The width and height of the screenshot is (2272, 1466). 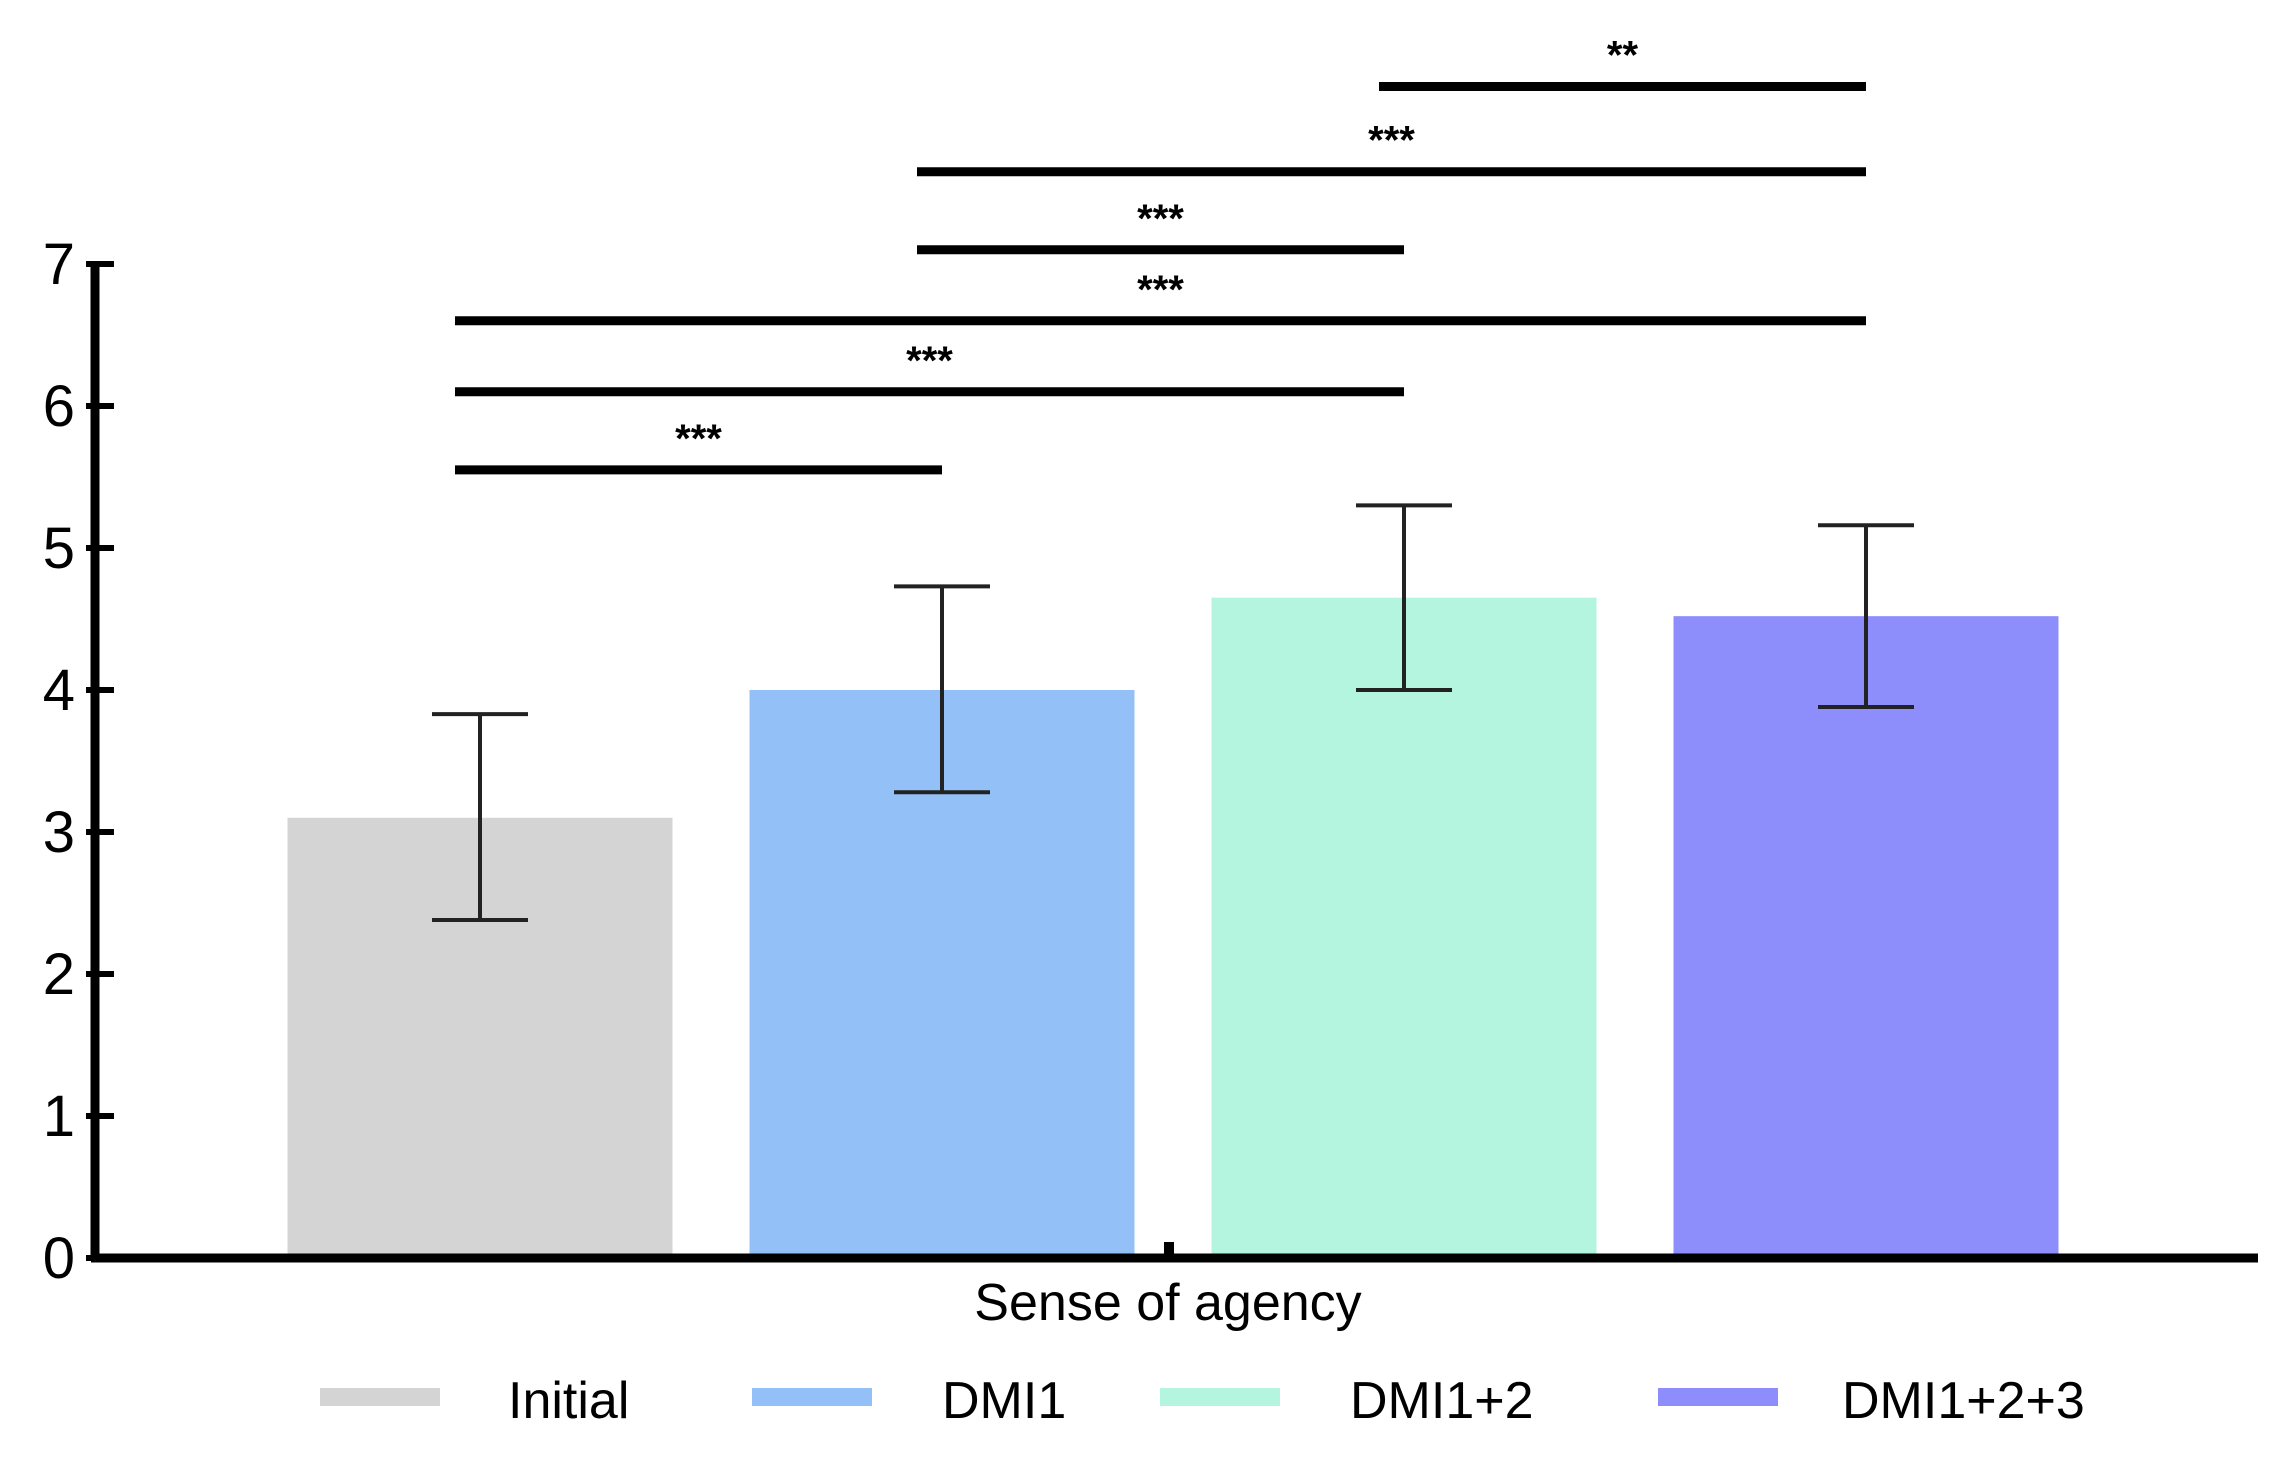 I want to click on legend-item-4: DMI1+2+3, so click(x=1871, y=1401).